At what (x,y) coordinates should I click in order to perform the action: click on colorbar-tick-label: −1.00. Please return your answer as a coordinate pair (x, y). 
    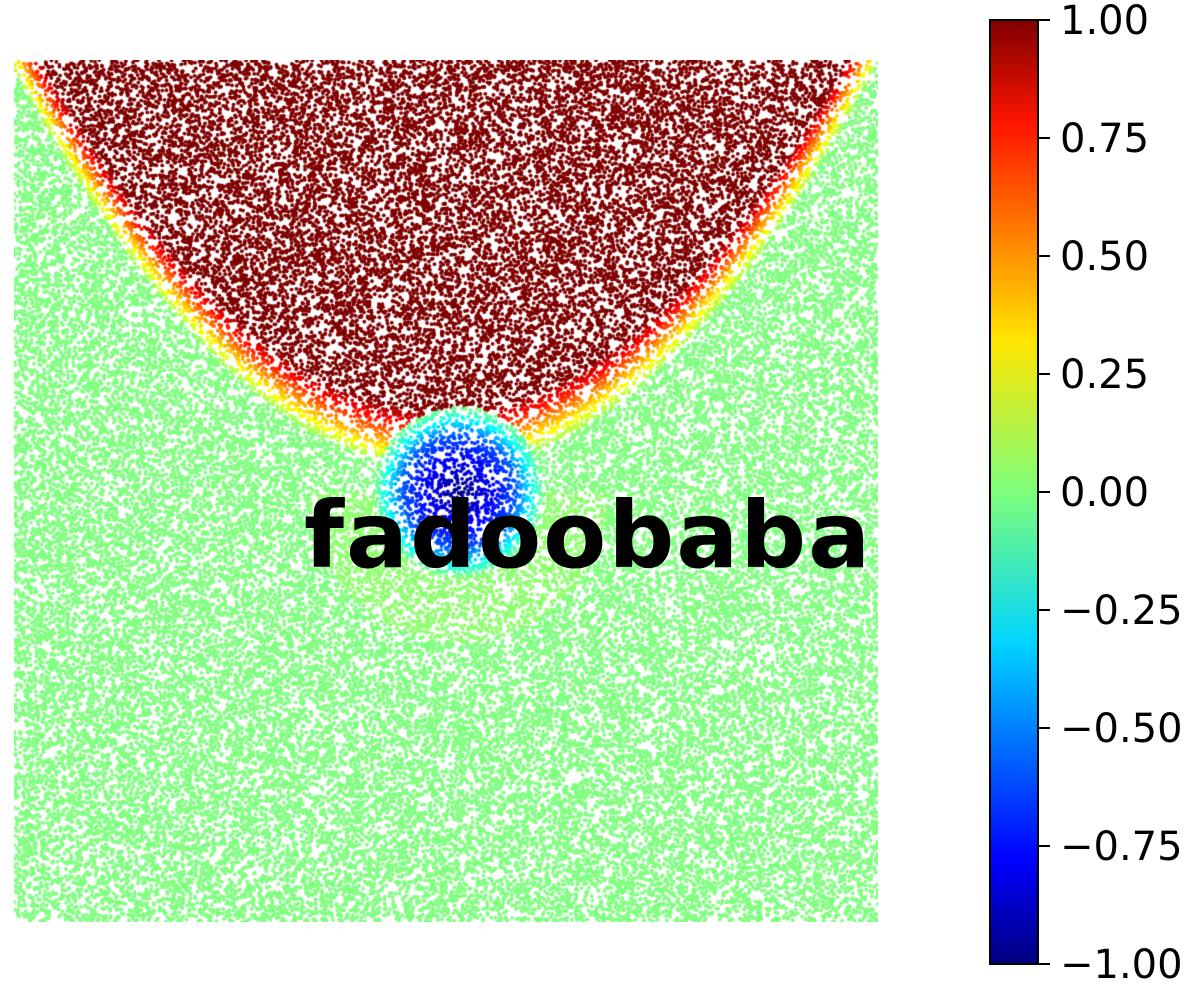
    Looking at the image, I should click on (1121, 964).